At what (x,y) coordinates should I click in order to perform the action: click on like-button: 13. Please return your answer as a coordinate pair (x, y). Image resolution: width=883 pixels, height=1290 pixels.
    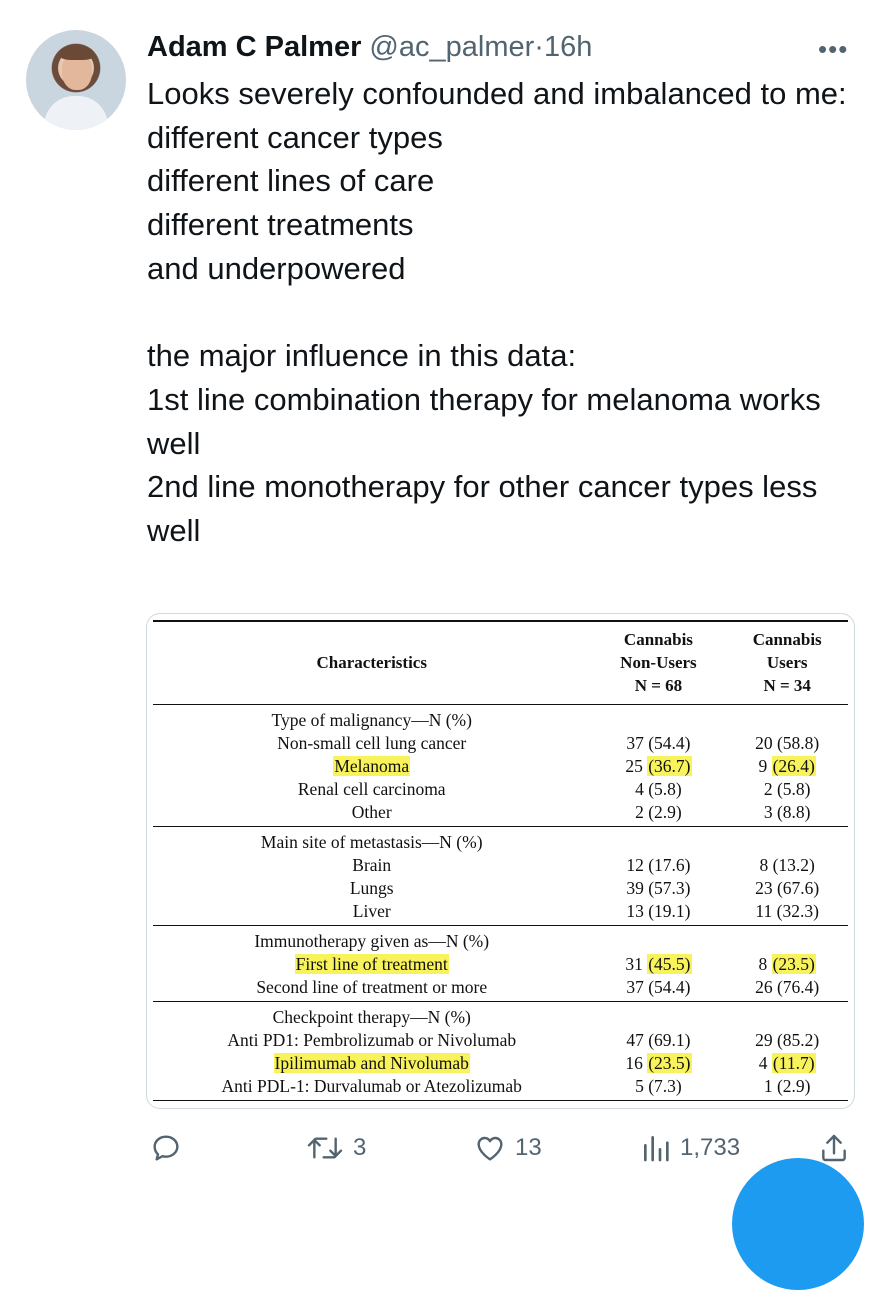
    Looking at the image, I should click on (507, 1148).